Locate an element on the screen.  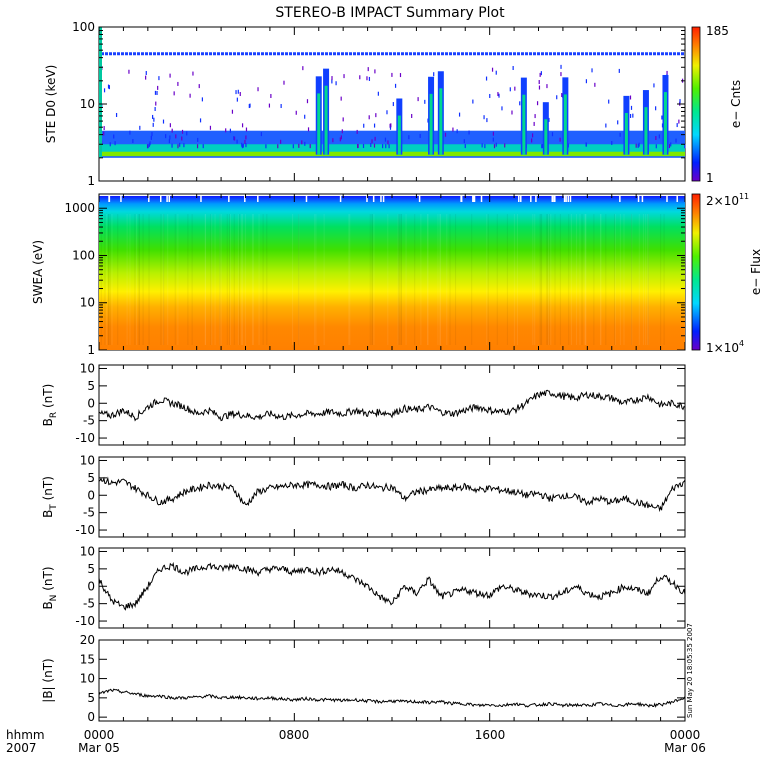
swea-colorbar-min: 1×10⁴ is located at coordinates (725, 347).